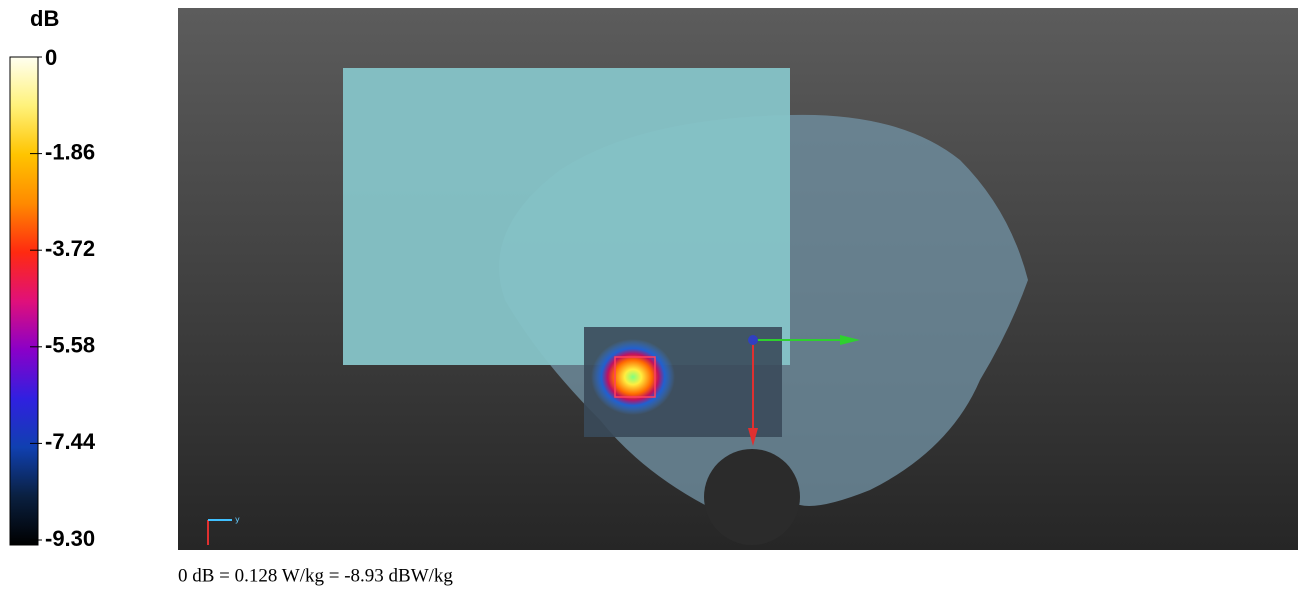 This screenshot has width=1299, height=590. What do you see at coordinates (753, 437) in the screenshot?
I see `z-arrowhead` at bounding box center [753, 437].